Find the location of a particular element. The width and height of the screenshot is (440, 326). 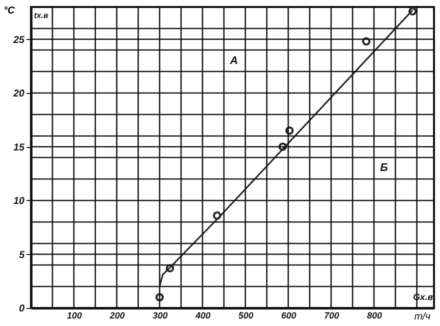

x-tick-label: 800 is located at coordinates (374, 315).